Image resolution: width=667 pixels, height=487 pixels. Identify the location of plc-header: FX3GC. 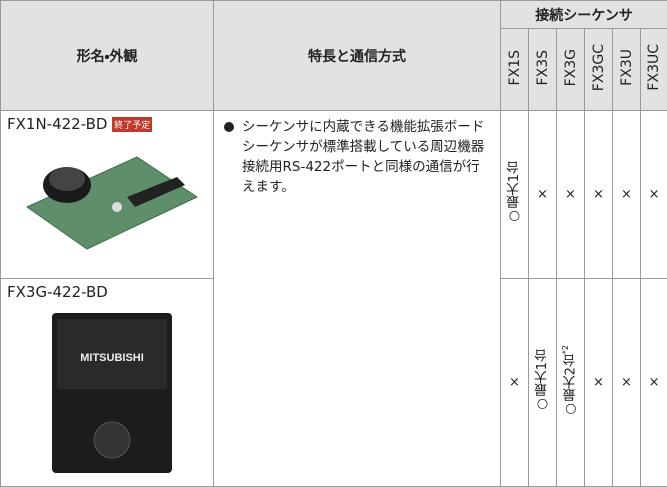
(599, 70).